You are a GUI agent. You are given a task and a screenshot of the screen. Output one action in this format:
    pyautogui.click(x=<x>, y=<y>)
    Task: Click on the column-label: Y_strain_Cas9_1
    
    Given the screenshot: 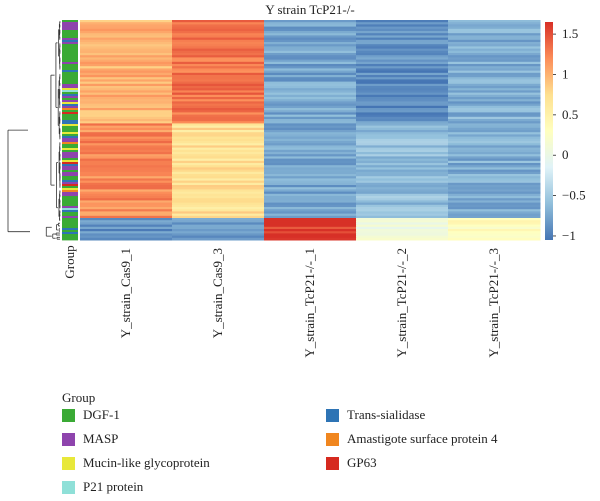 What is the action you would take?
    pyautogui.click(x=125, y=293)
    